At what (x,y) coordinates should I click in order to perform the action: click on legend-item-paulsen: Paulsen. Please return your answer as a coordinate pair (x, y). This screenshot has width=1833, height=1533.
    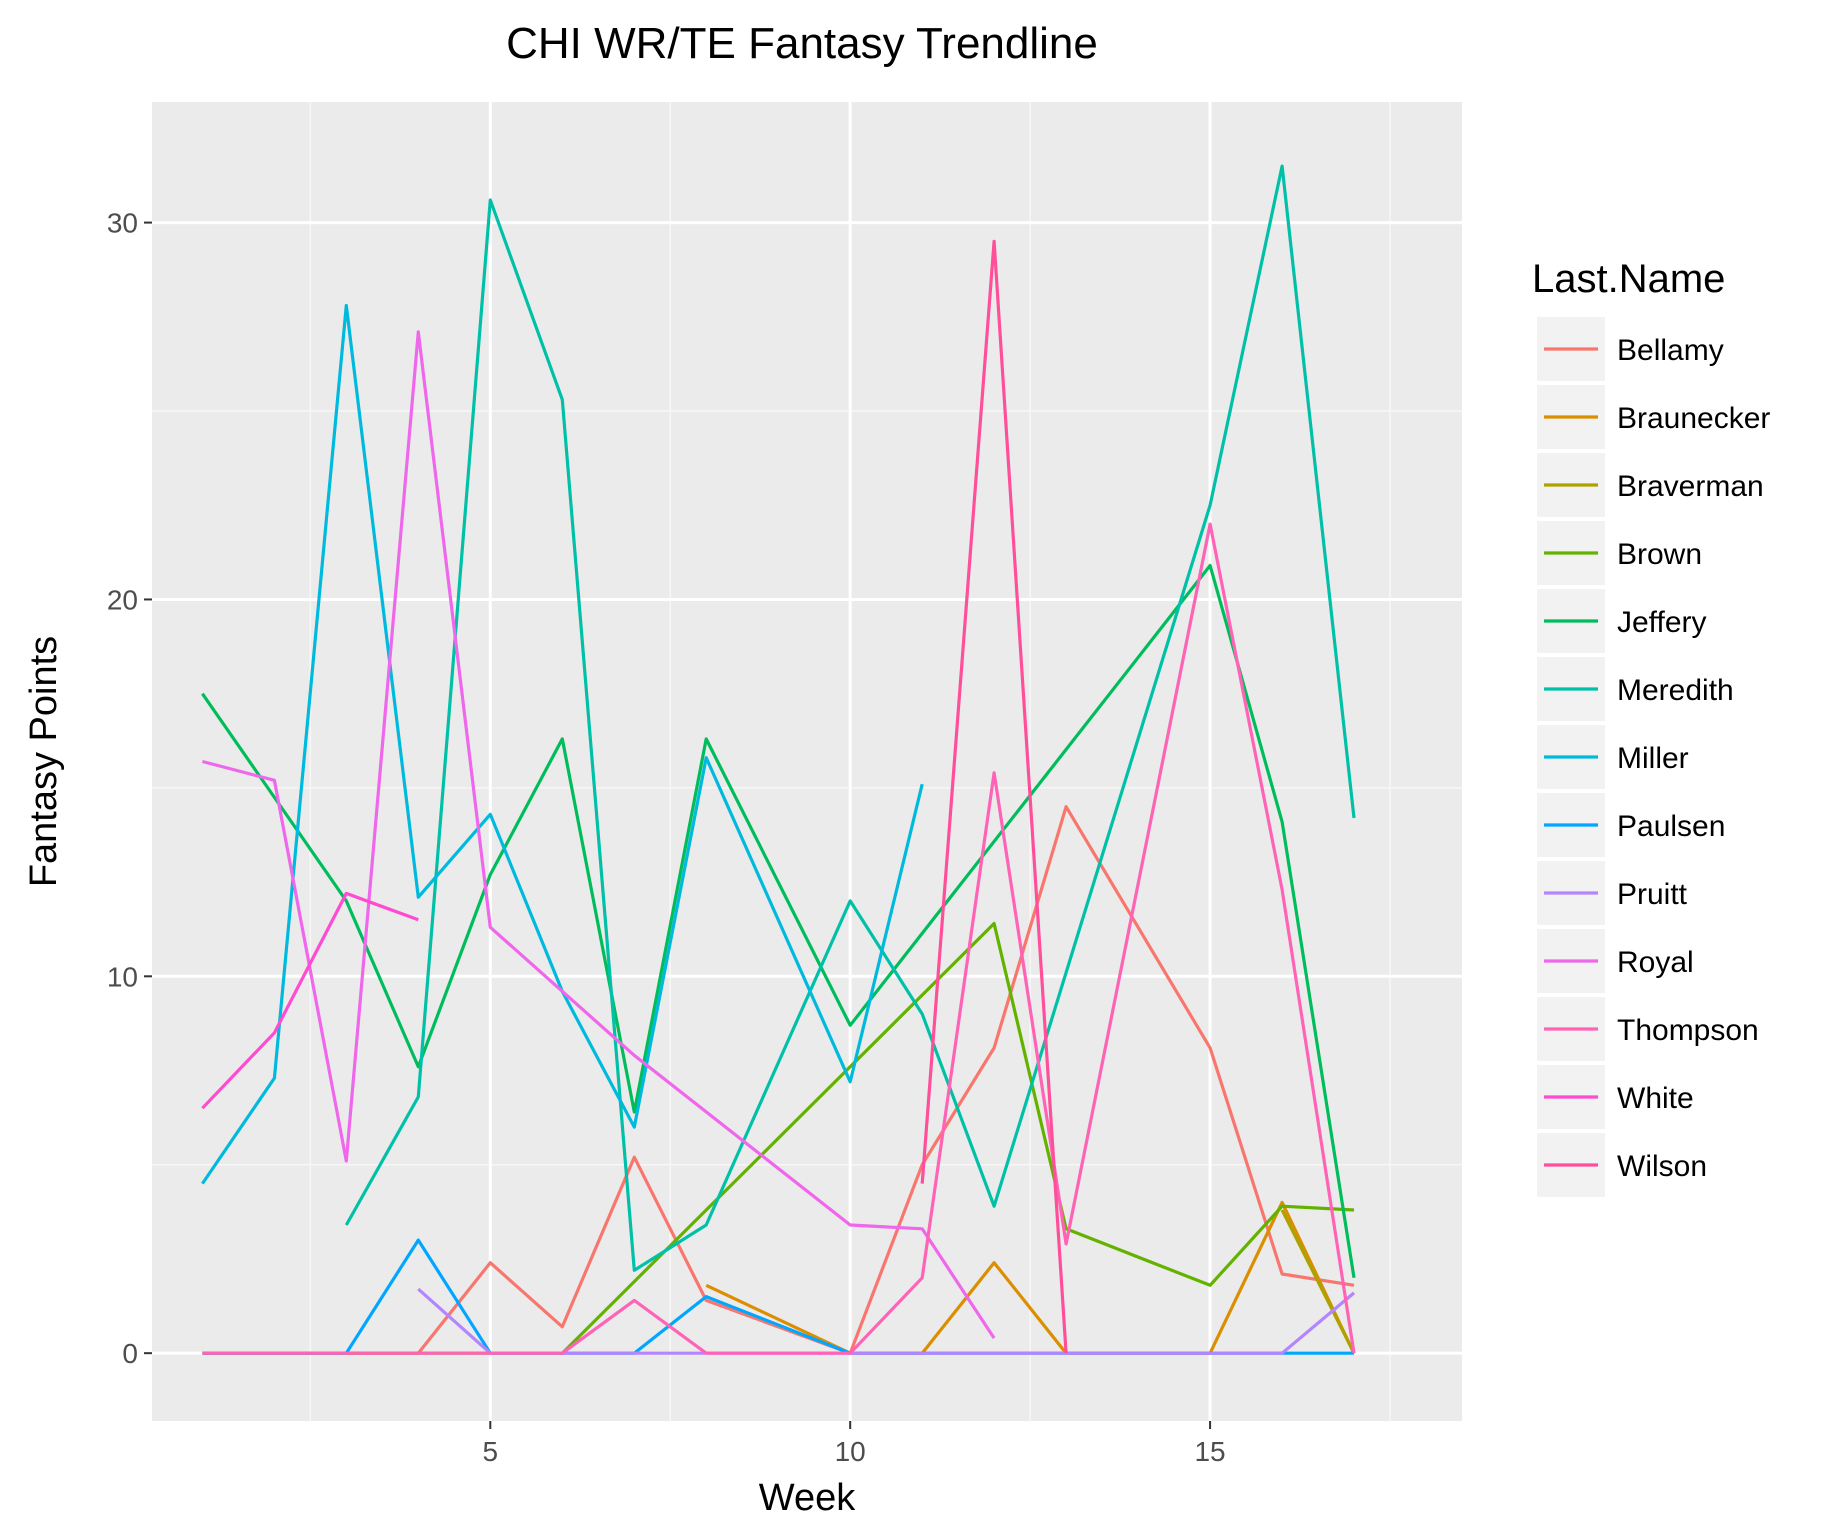
    Looking at the image, I should click on (1631, 825).